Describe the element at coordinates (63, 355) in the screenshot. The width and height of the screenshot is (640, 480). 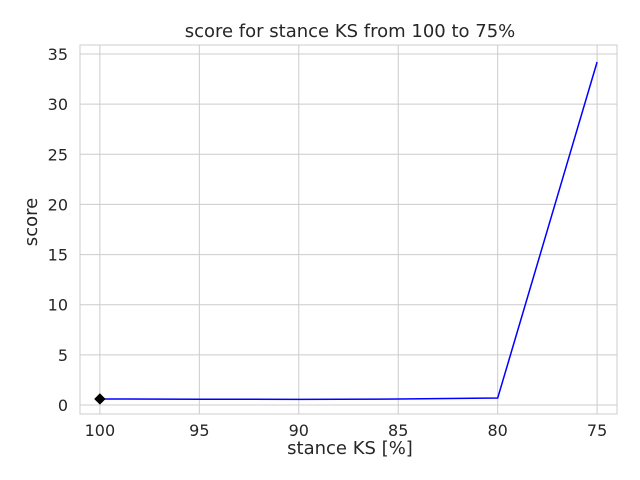
I see `y-tick-label: 5` at that location.